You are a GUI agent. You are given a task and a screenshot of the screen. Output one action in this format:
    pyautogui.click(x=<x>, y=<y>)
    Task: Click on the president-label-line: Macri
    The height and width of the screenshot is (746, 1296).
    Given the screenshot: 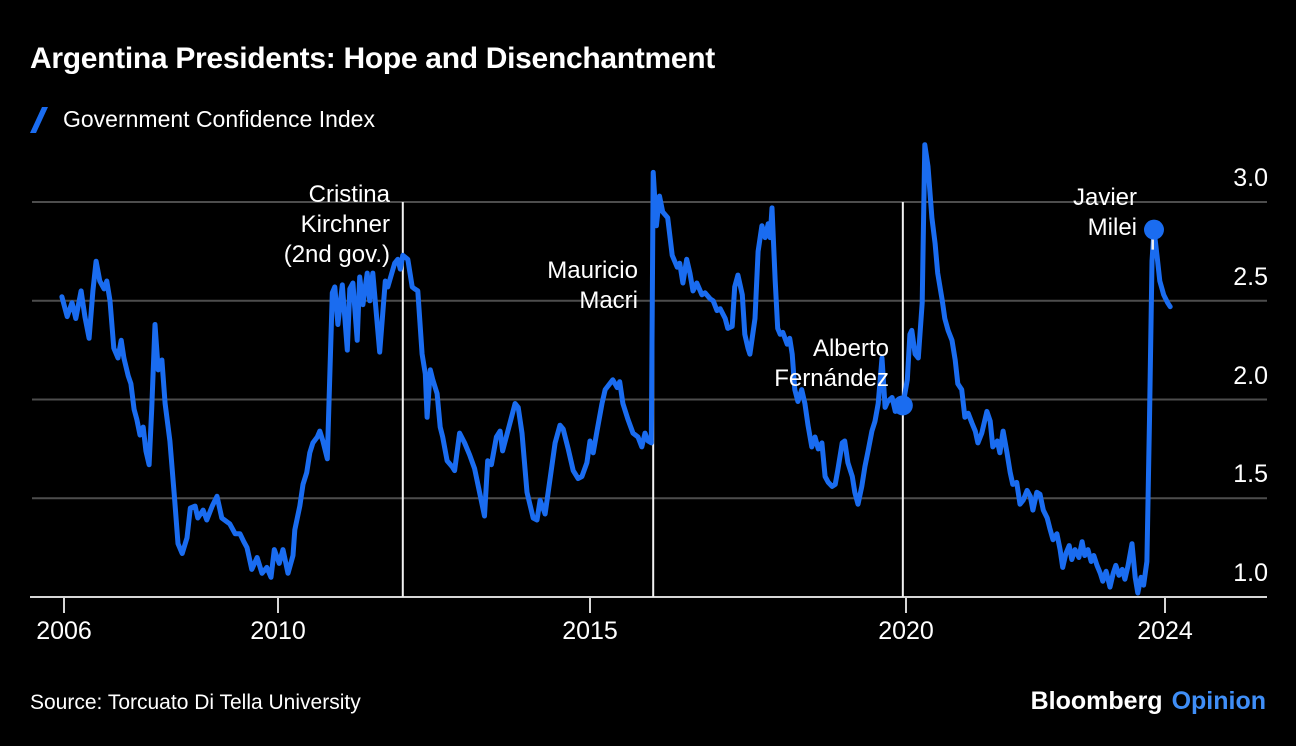 What is the action you would take?
    pyautogui.click(x=608, y=300)
    